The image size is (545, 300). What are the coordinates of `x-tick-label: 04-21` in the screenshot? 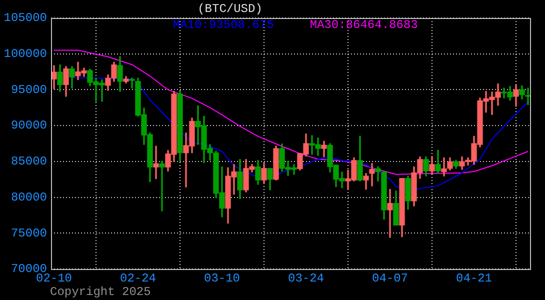 It's located at (474, 278).